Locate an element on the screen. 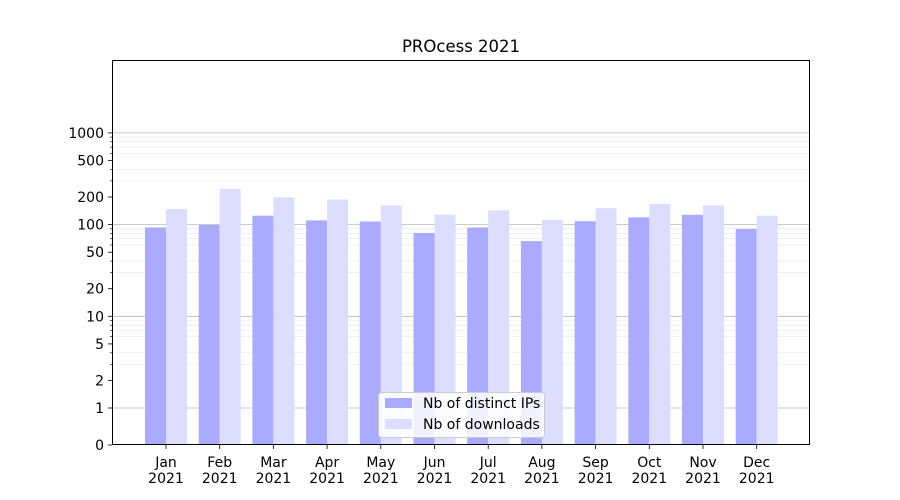 This screenshot has height=500, width=900. x-tick-label: Jan 2021 is located at coordinates (166, 471).